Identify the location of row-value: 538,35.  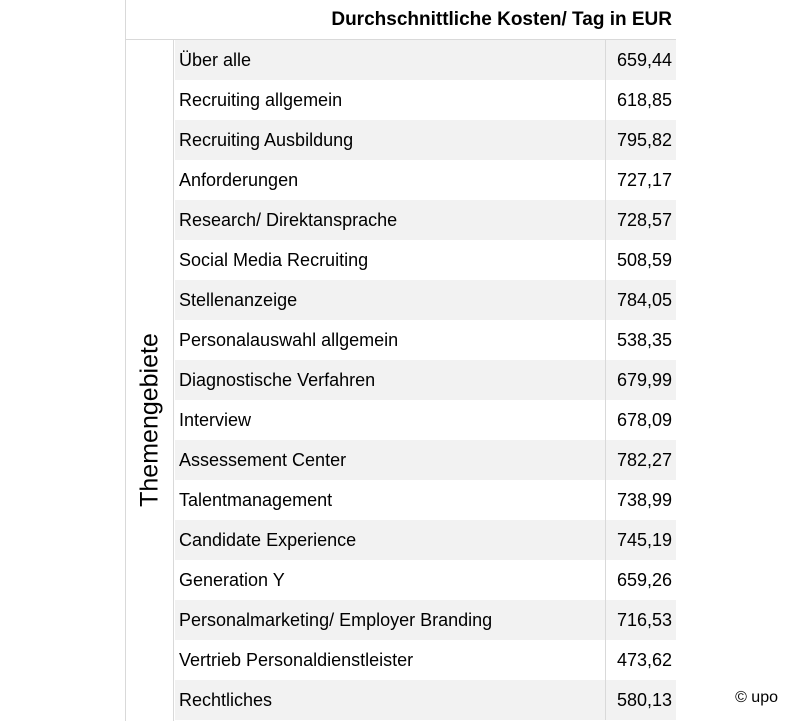
(644, 340).